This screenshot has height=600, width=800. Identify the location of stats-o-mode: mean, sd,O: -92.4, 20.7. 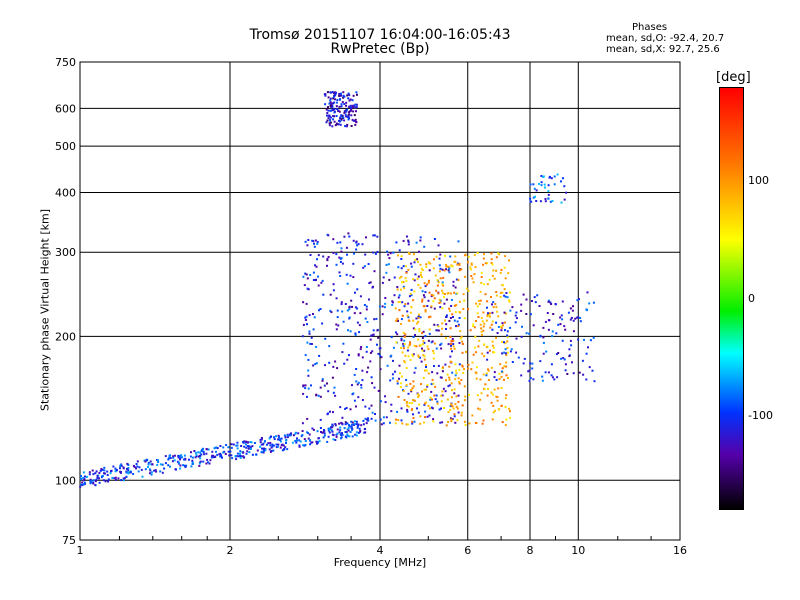
(665, 38).